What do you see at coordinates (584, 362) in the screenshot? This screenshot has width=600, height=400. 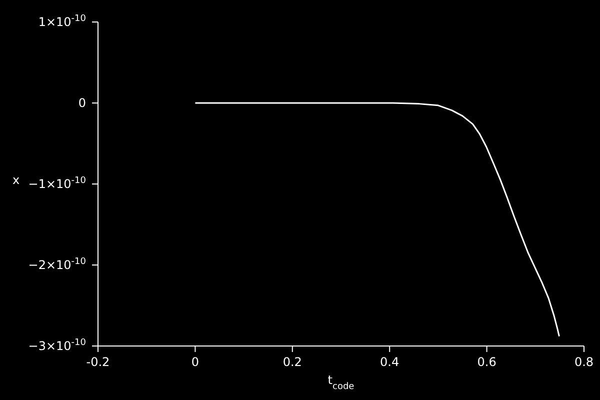 I see `x-tick-label: 0.8` at bounding box center [584, 362].